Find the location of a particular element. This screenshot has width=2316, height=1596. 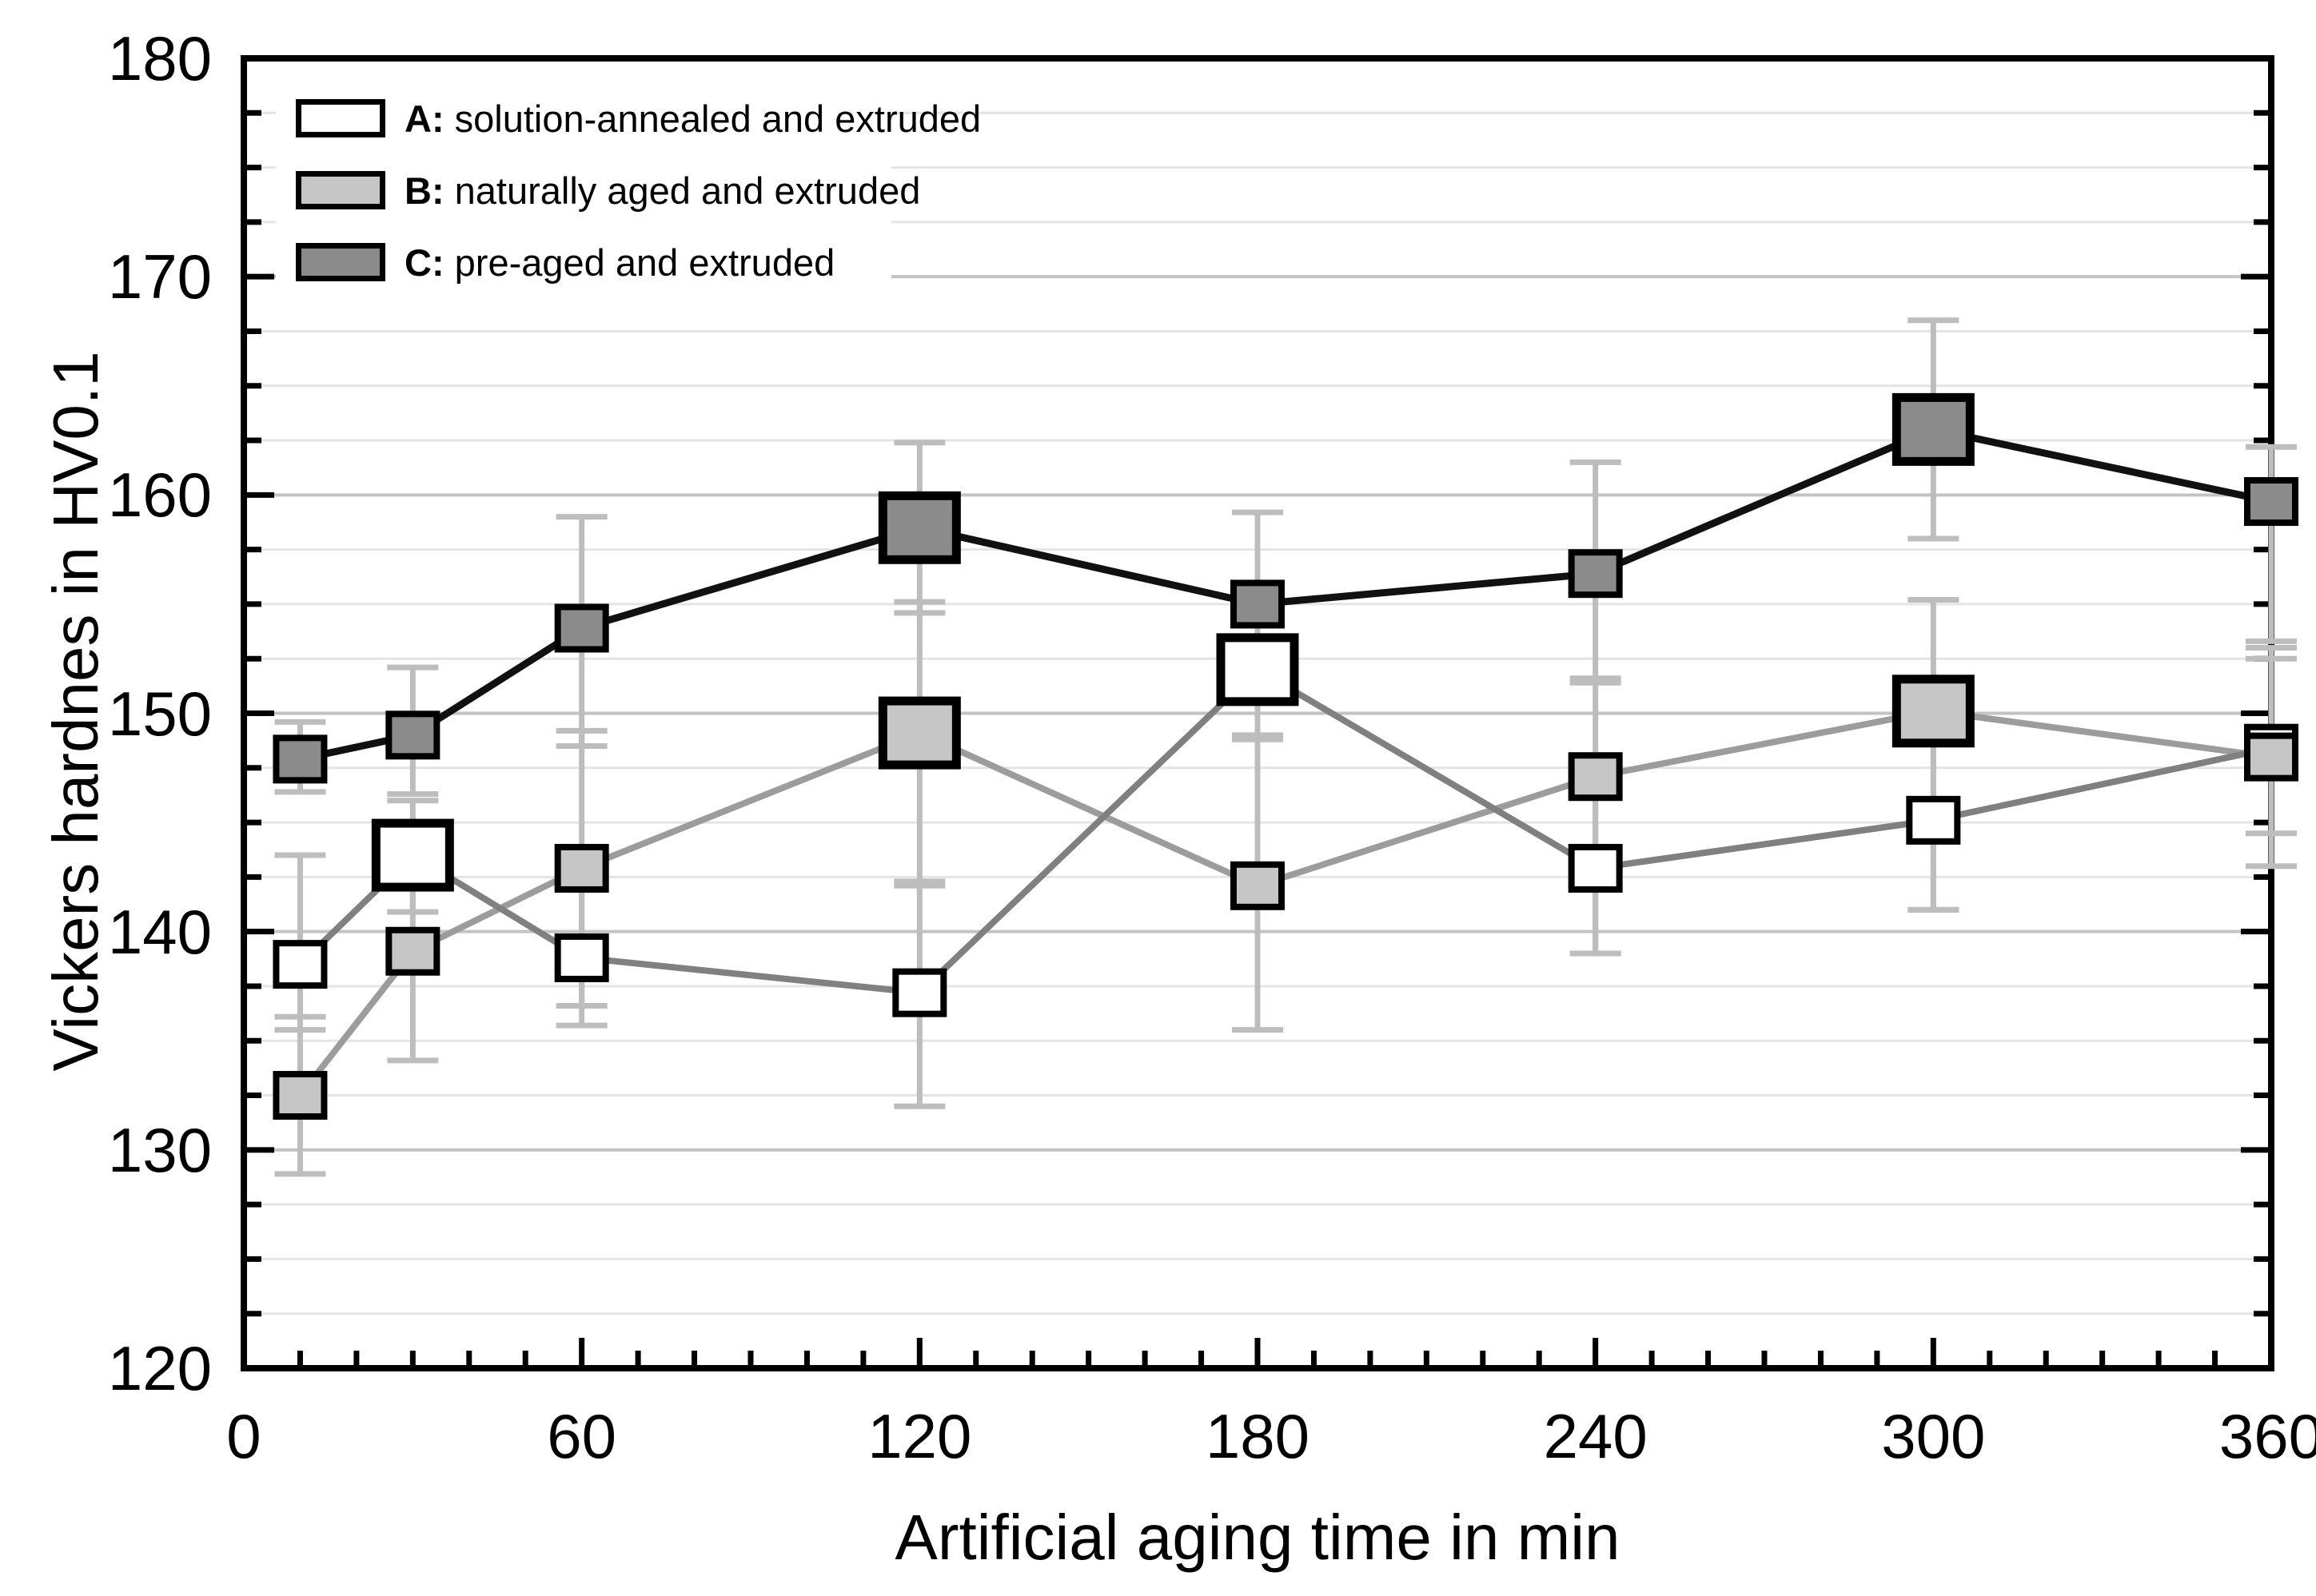

x-tick-label-120: 120 is located at coordinates (919, 1436).